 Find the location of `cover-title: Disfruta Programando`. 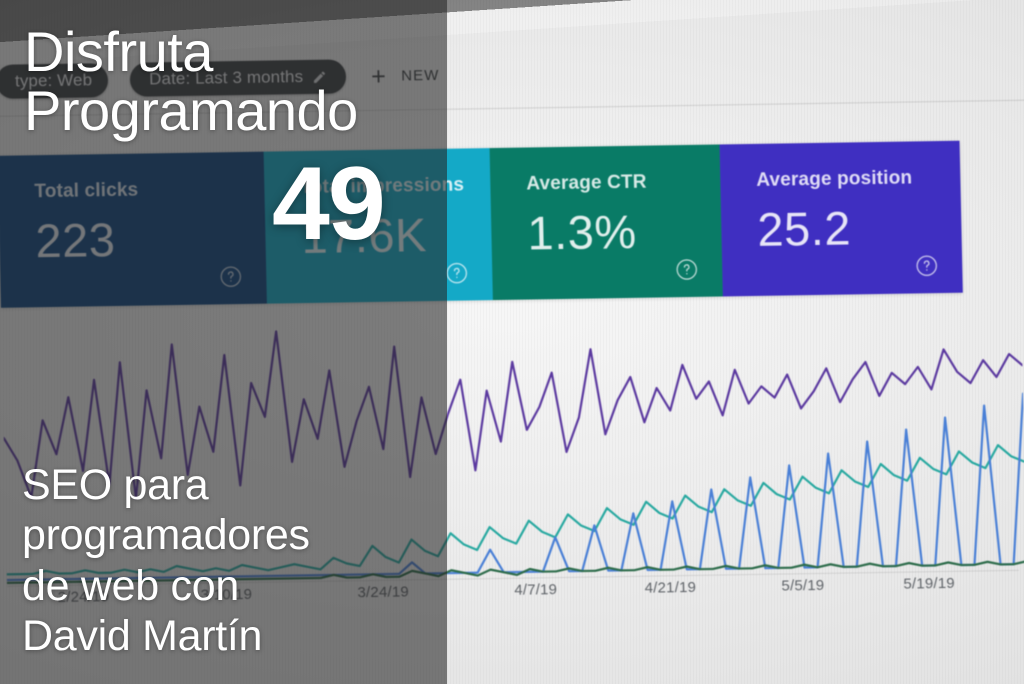

cover-title: Disfruta Programando is located at coordinates (191, 81).